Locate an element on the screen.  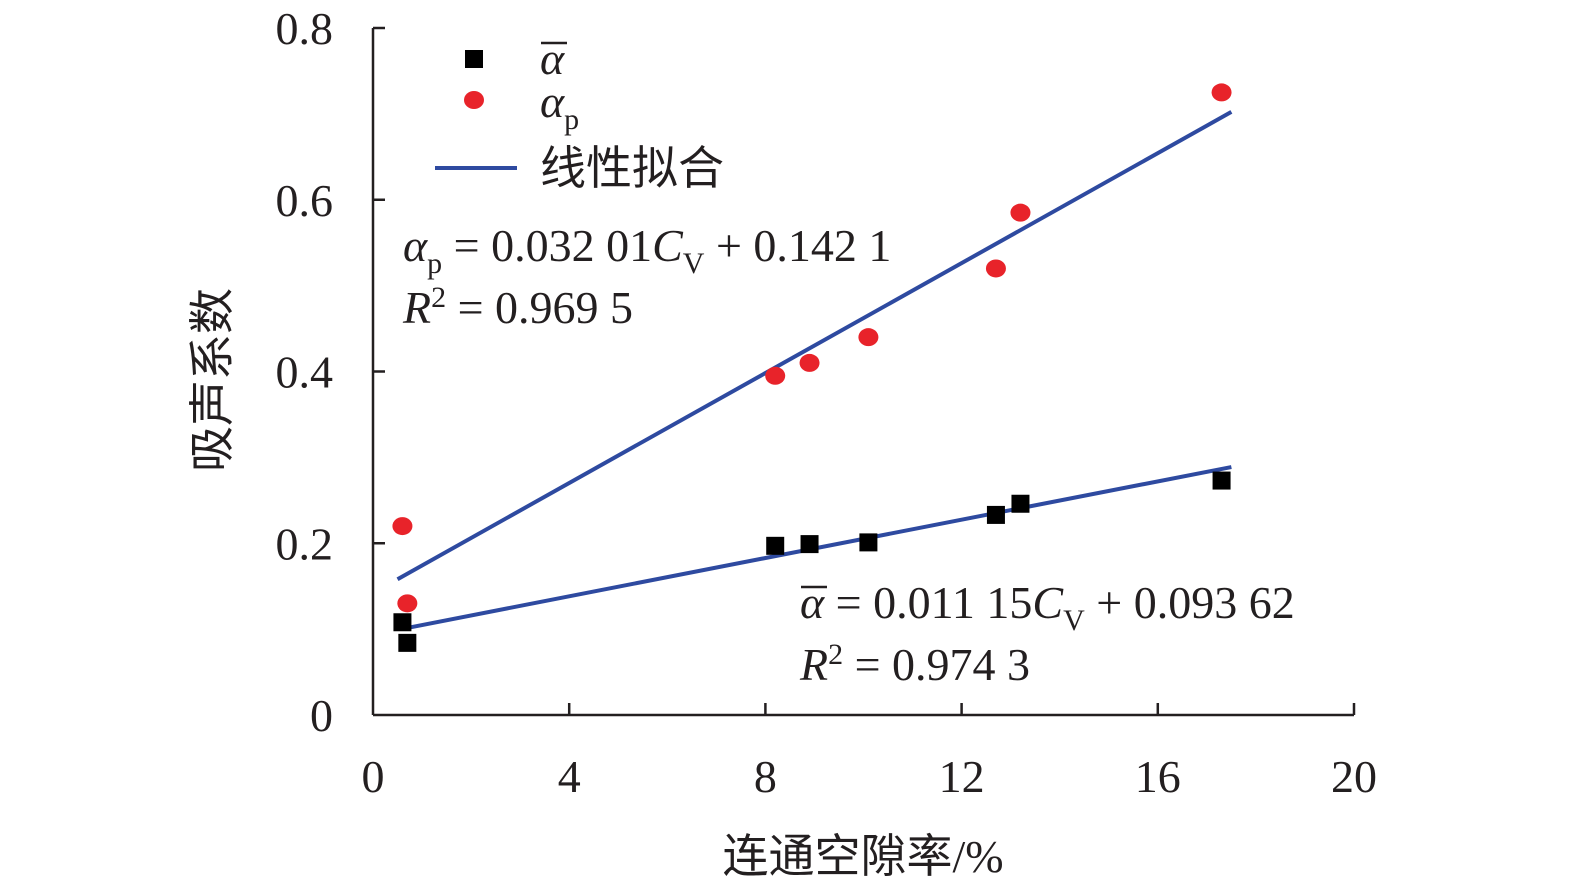
x-axis-title: 连通空隙率/% is located at coordinates (862, 856).